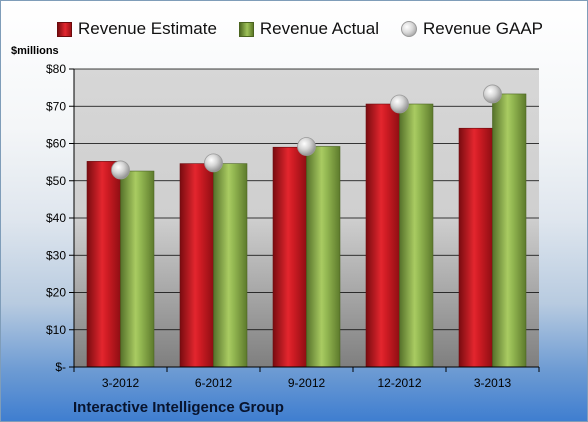  I want to click on y-tick-label: $40, so click(56, 218).